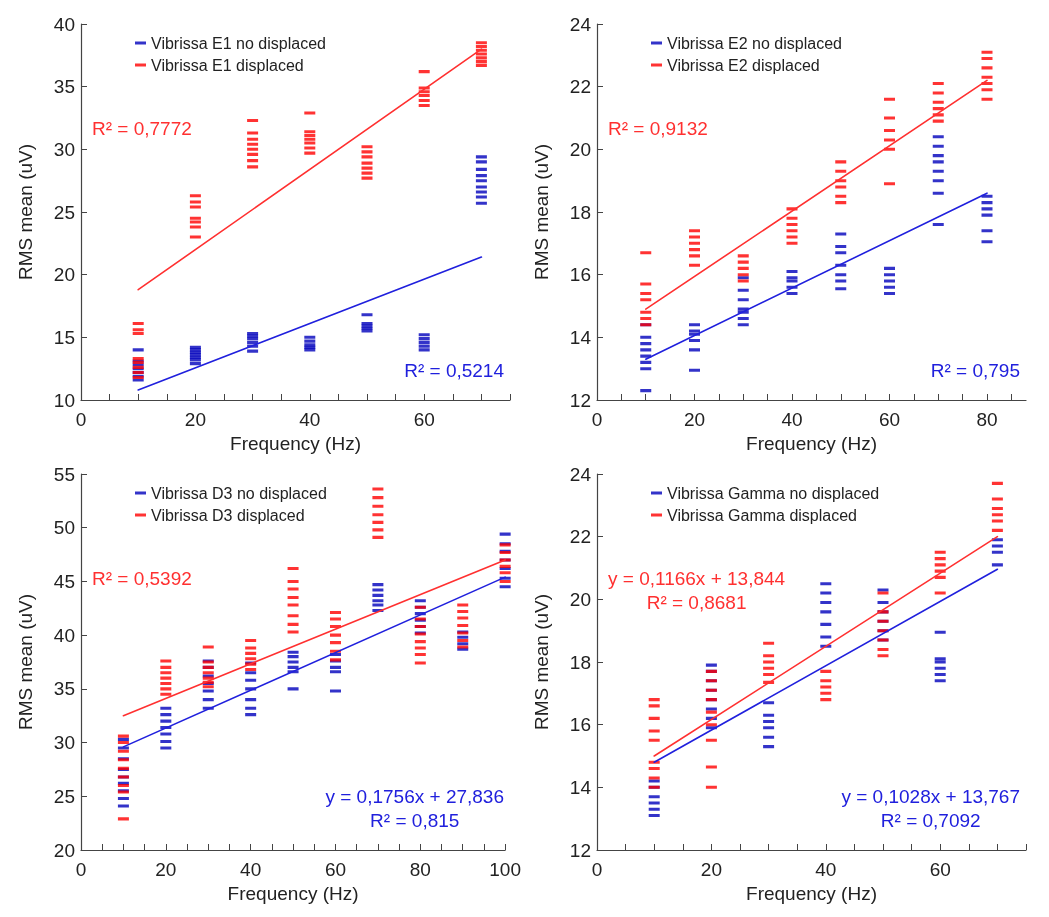 This screenshot has height=917, width=1049. Describe the element at coordinates (141, 578) in the screenshot. I see `annotation: R² = 0,5392` at that location.